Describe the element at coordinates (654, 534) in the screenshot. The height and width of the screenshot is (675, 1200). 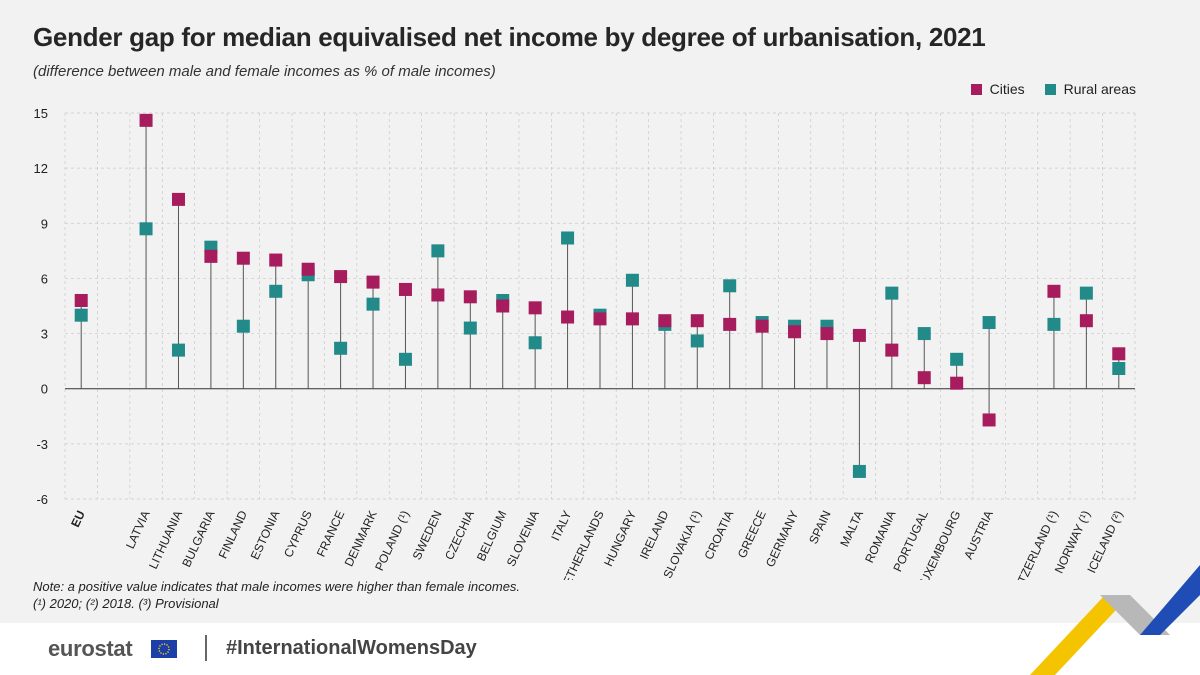
I see `x-tick-label: IRELAND` at that location.